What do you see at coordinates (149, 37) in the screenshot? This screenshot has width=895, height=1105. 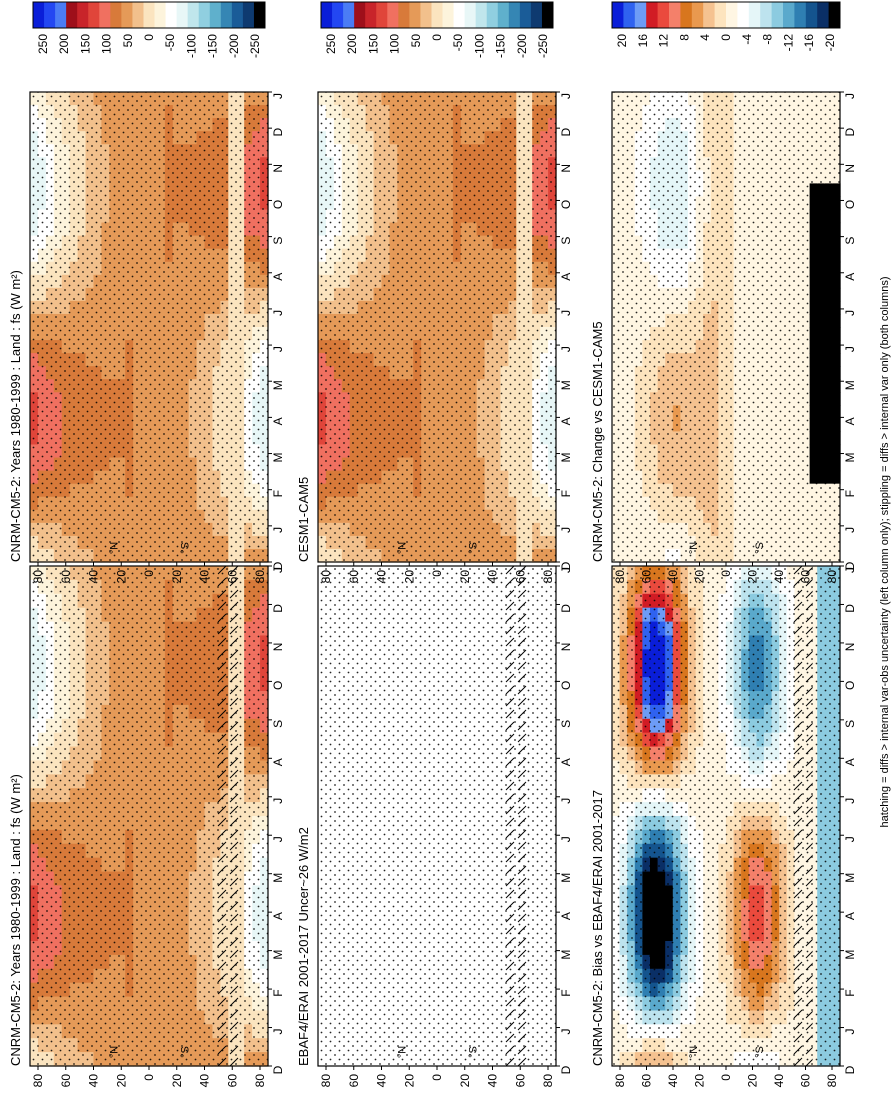 I see `colorbar-tick-label: 0` at bounding box center [149, 37].